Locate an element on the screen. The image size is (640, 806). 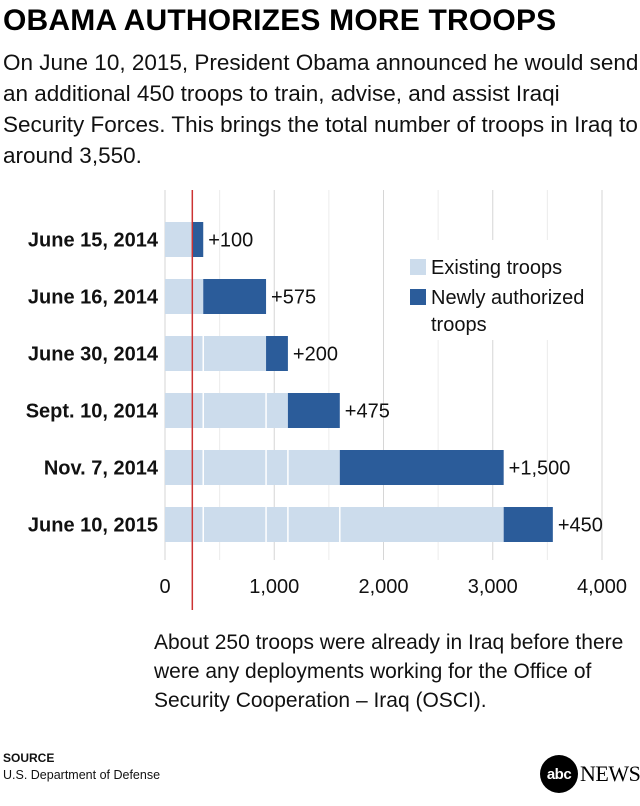
legend-swatch-existing is located at coordinates (418, 267).